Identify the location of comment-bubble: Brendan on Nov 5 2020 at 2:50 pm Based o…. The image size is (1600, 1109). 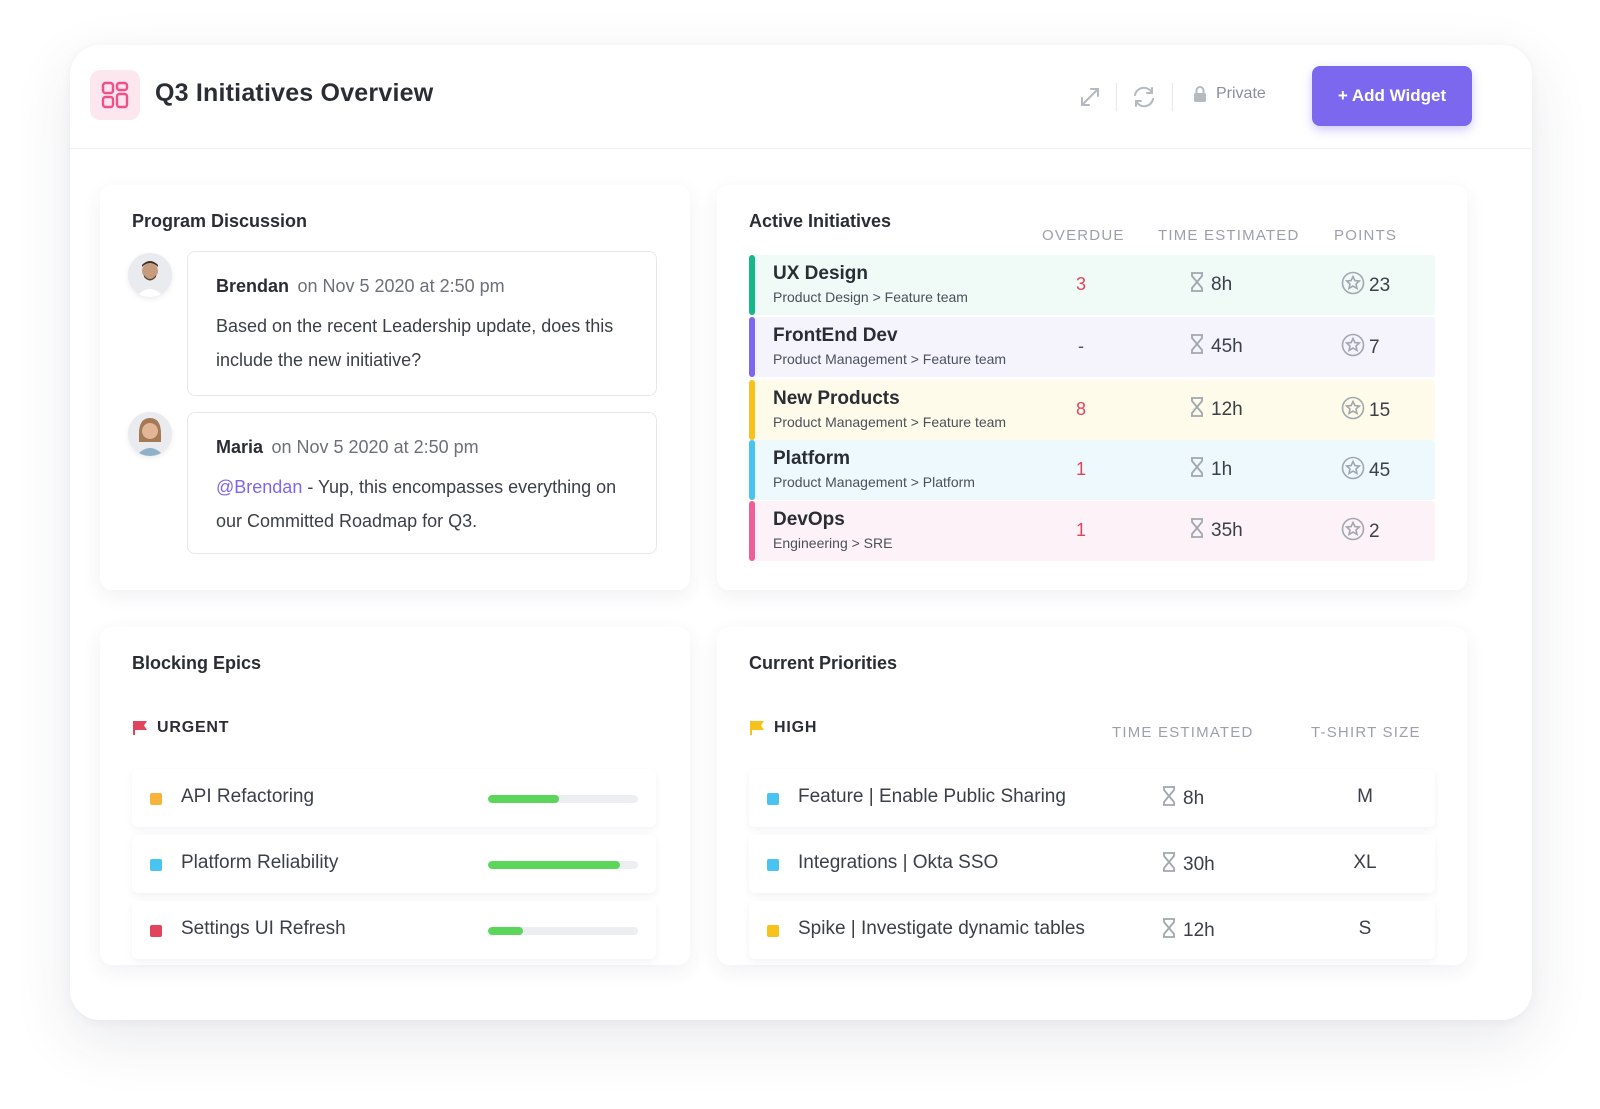
(422, 323).